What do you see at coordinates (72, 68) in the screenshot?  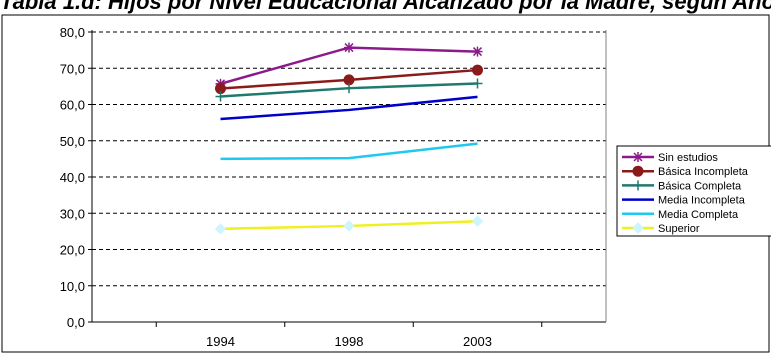 I see `y-tick-label: 70,0` at bounding box center [72, 68].